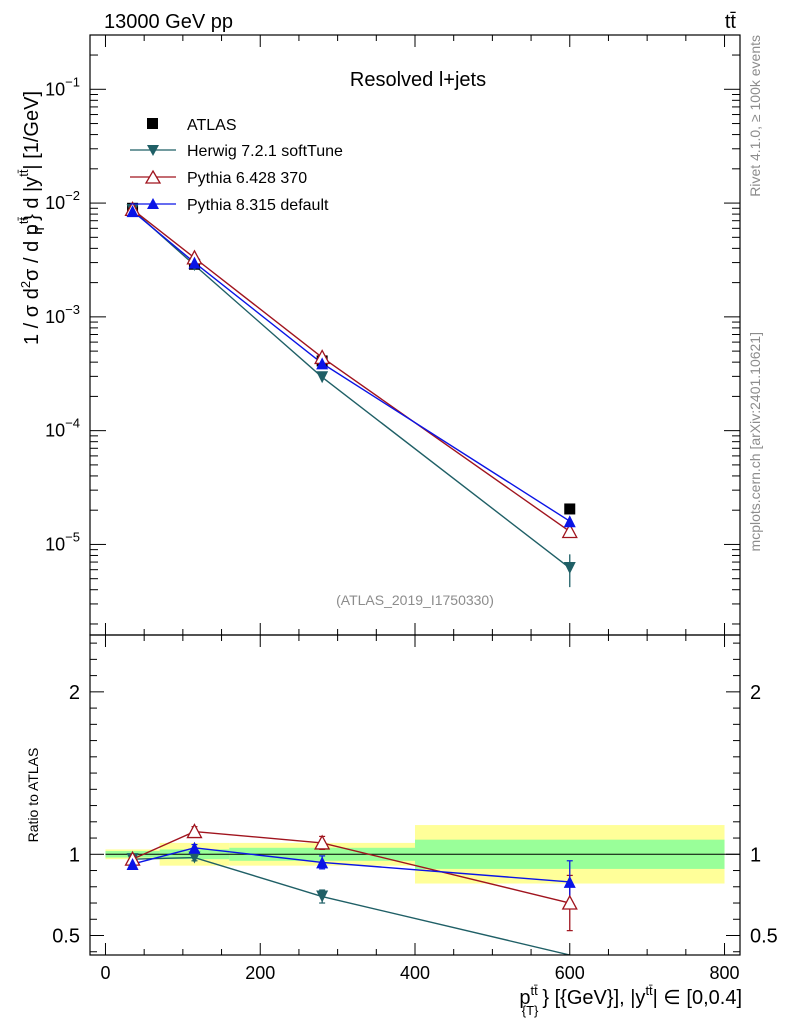  What do you see at coordinates (153, 150) in the screenshot?
I see `legend-herwig-marker` at bounding box center [153, 150].